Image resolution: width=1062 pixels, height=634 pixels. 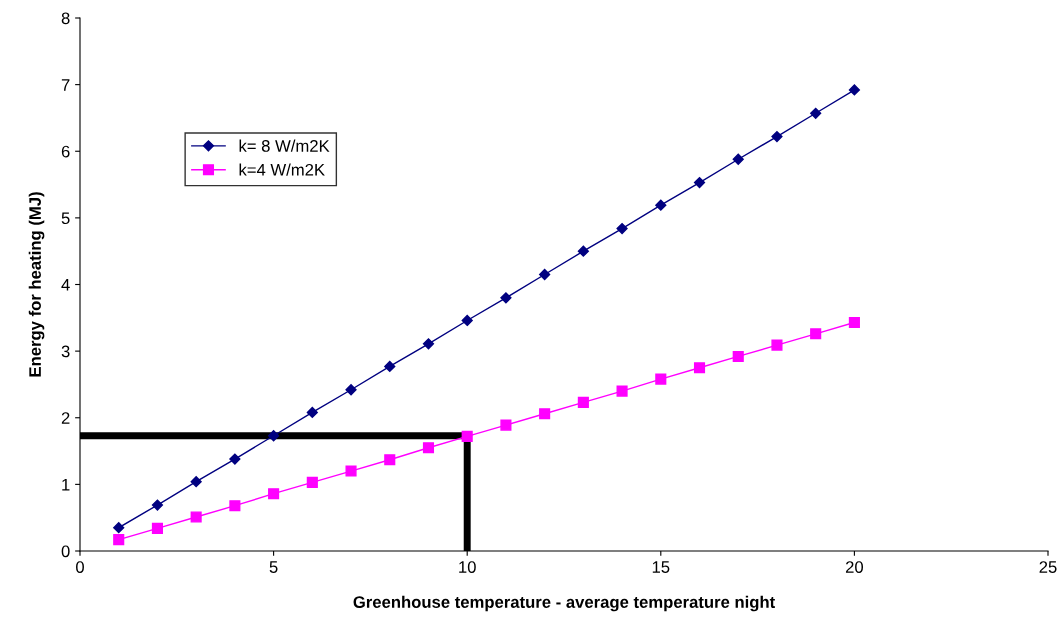 What do you see at coordinates (564, 603) in the screenshot?
I see `x-axis-title: Greenhouse temperature - average temperature night` at bounding box center [564, 603].